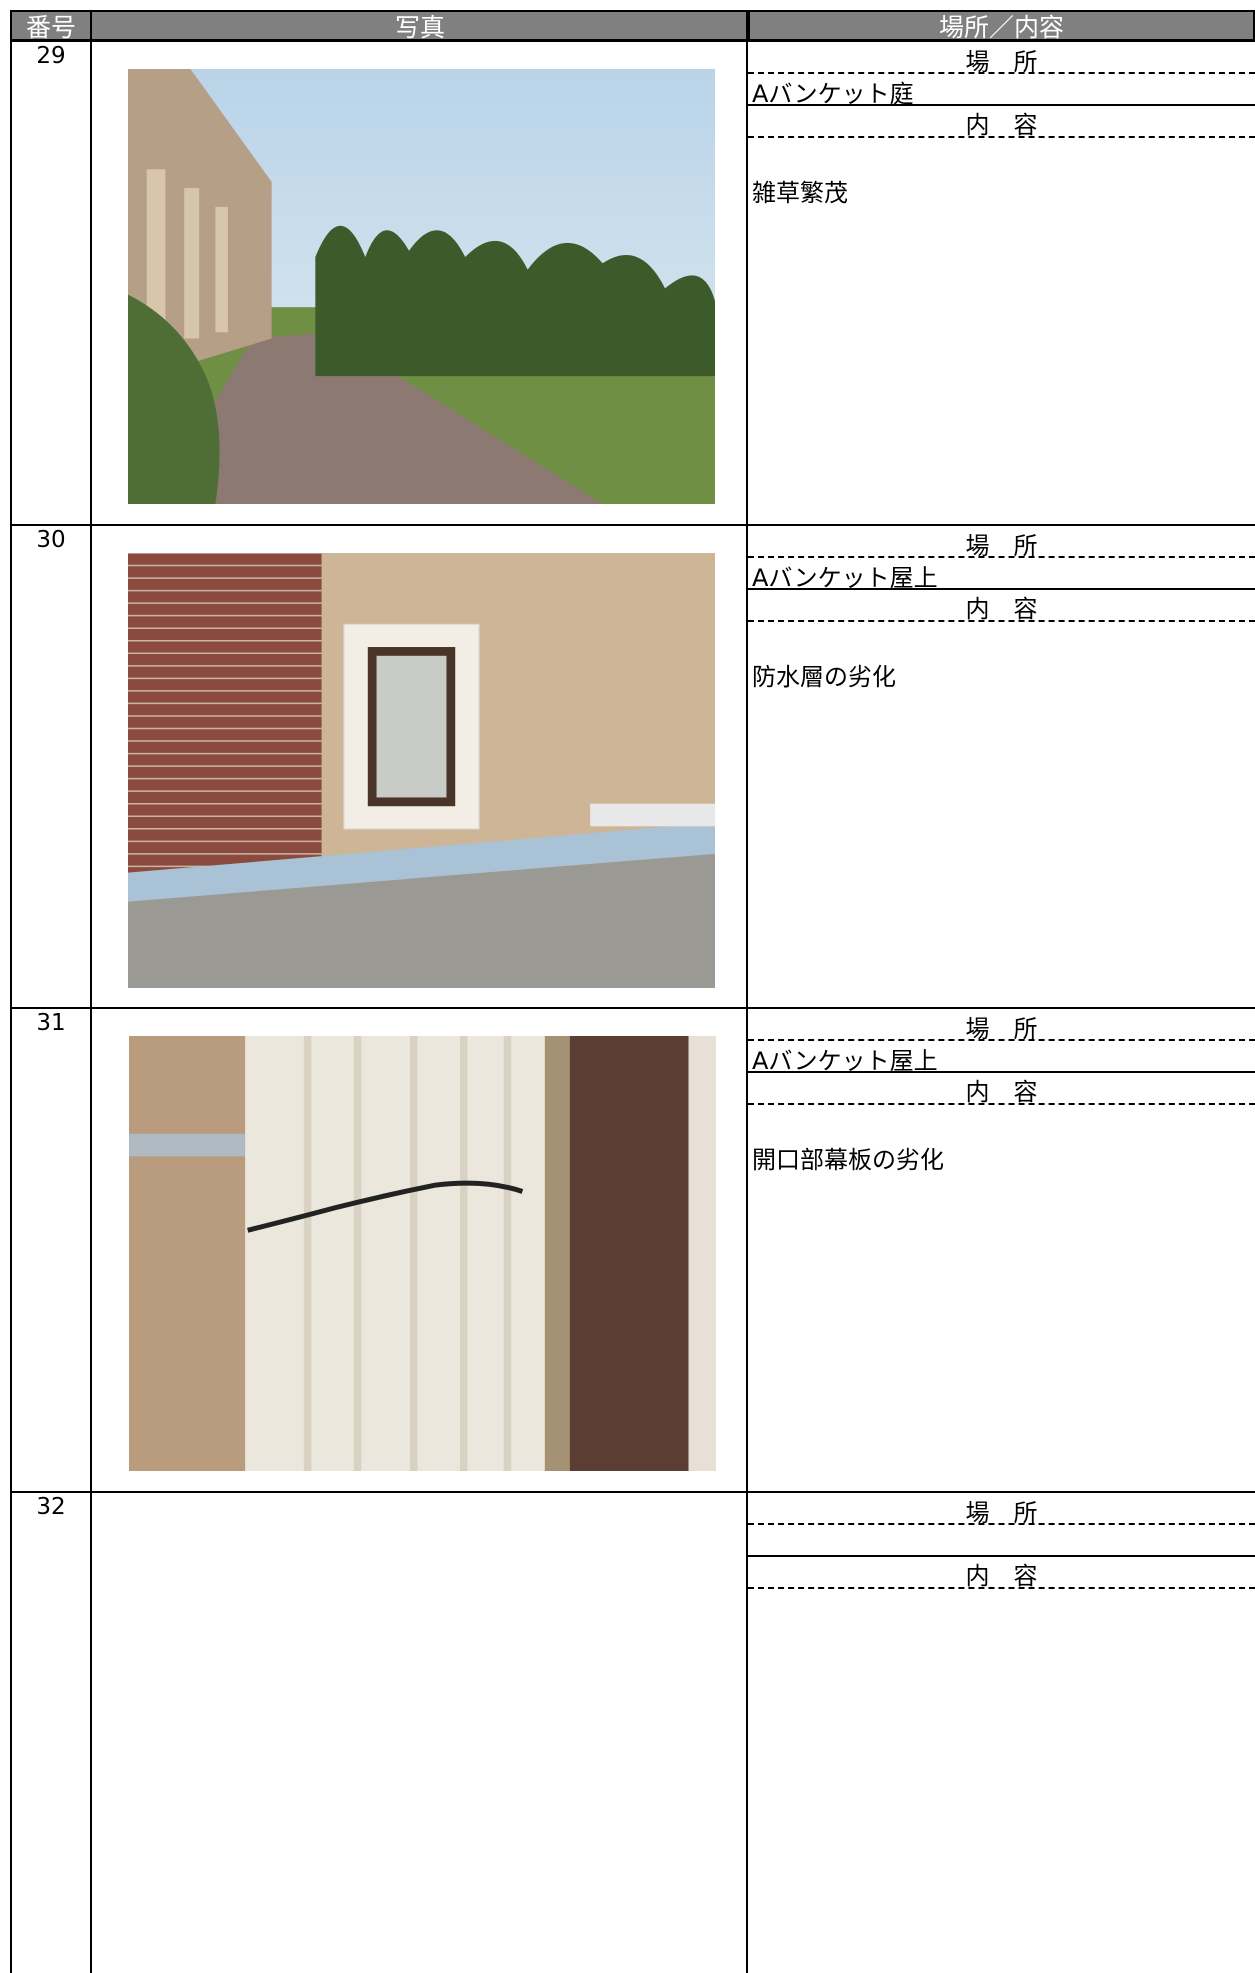 This screenshot has height=1973, width=1255. What do you see at coordinates (51, 1507) in the screenshot?
I see `row-number: 32` at bounding box center [51, 1507].